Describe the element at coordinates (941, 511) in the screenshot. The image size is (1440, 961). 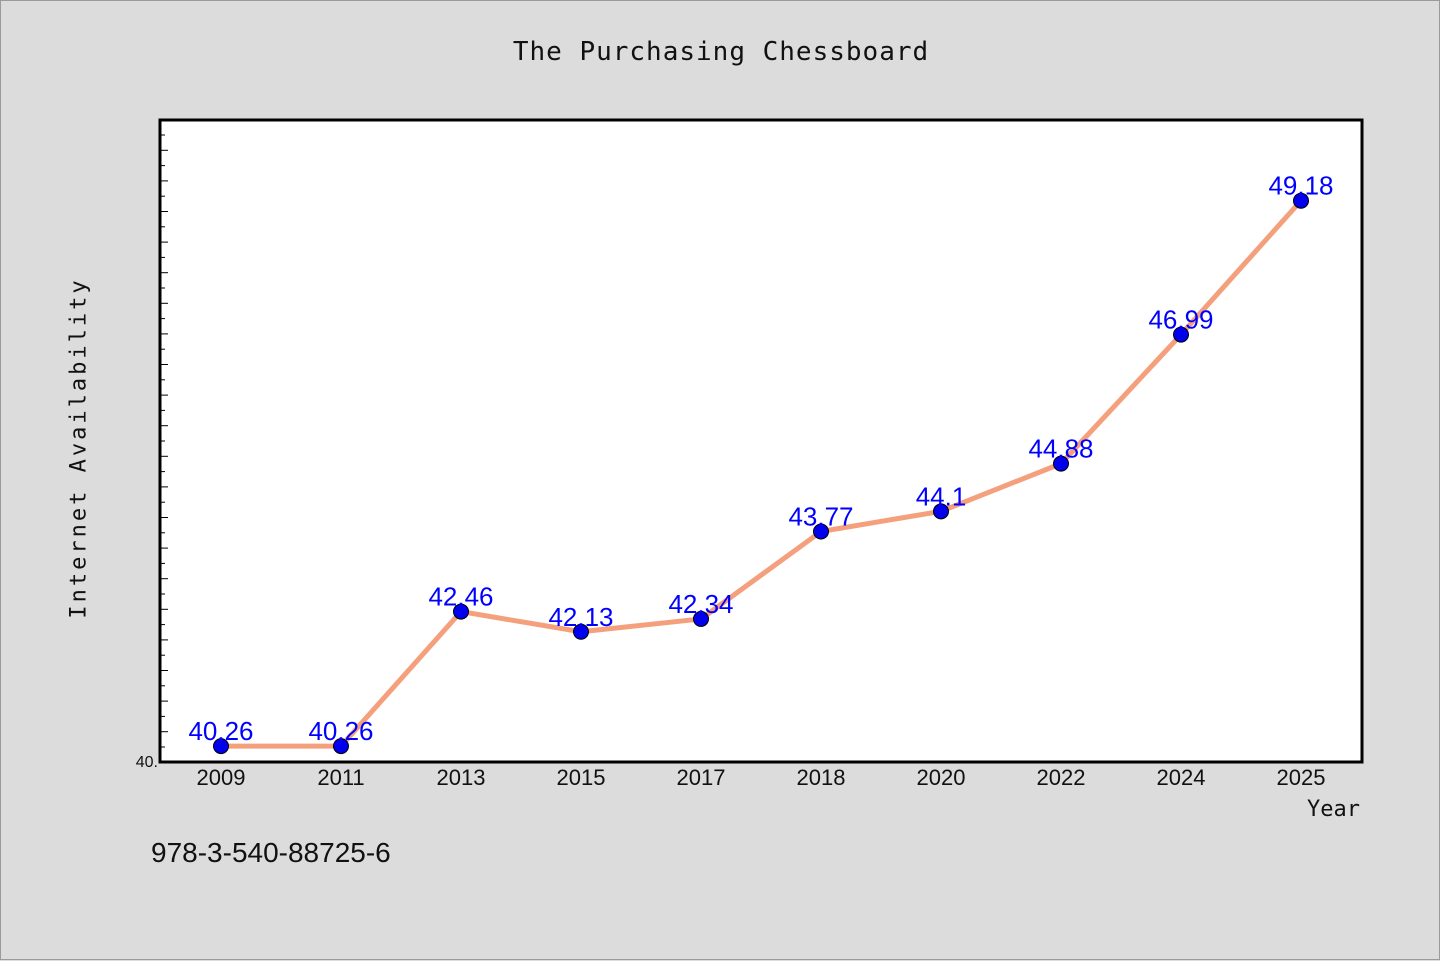
I see `data-point-2020` at that location.